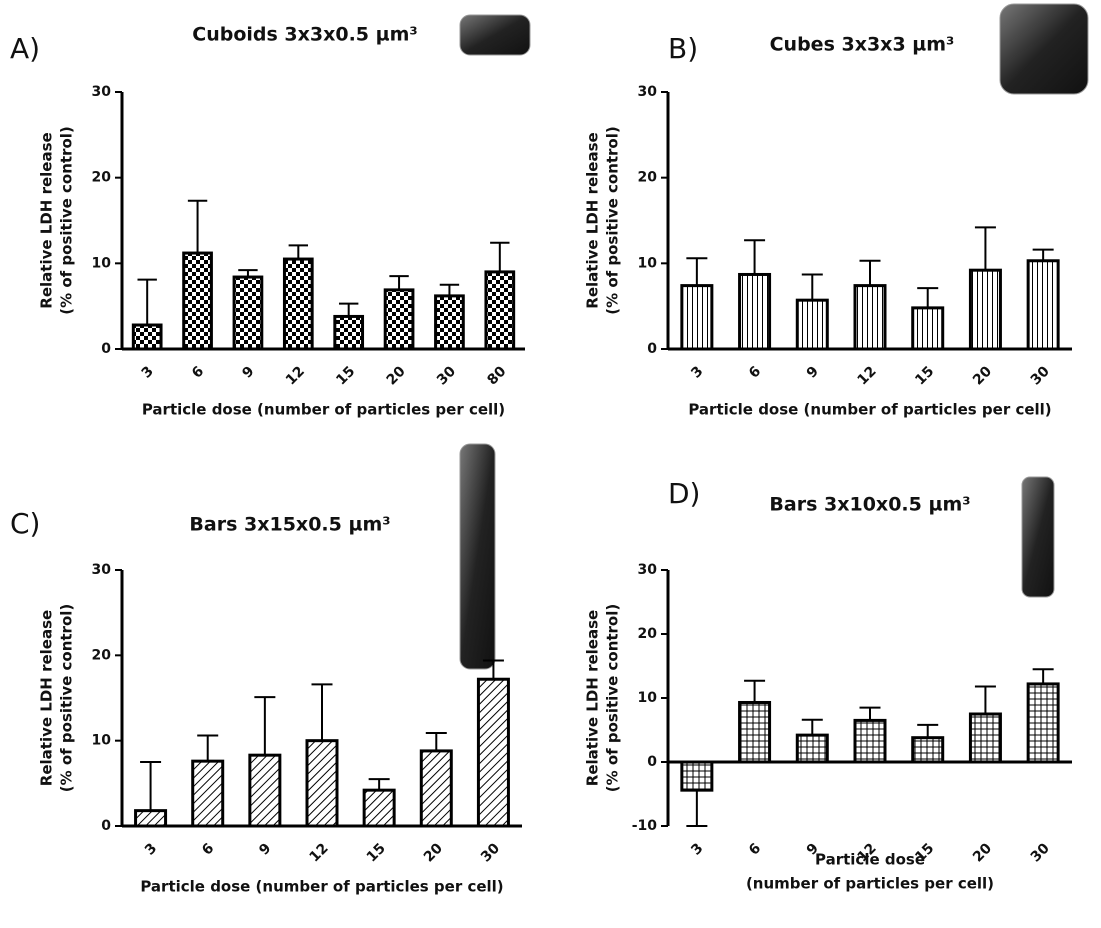 The image size is (1101, 928). What do you see at coordinates (305, 35) in the screenshot?
I see `chart-title: Cuboids 3x3x0.5 µm³` at bounding box center [305, 35].